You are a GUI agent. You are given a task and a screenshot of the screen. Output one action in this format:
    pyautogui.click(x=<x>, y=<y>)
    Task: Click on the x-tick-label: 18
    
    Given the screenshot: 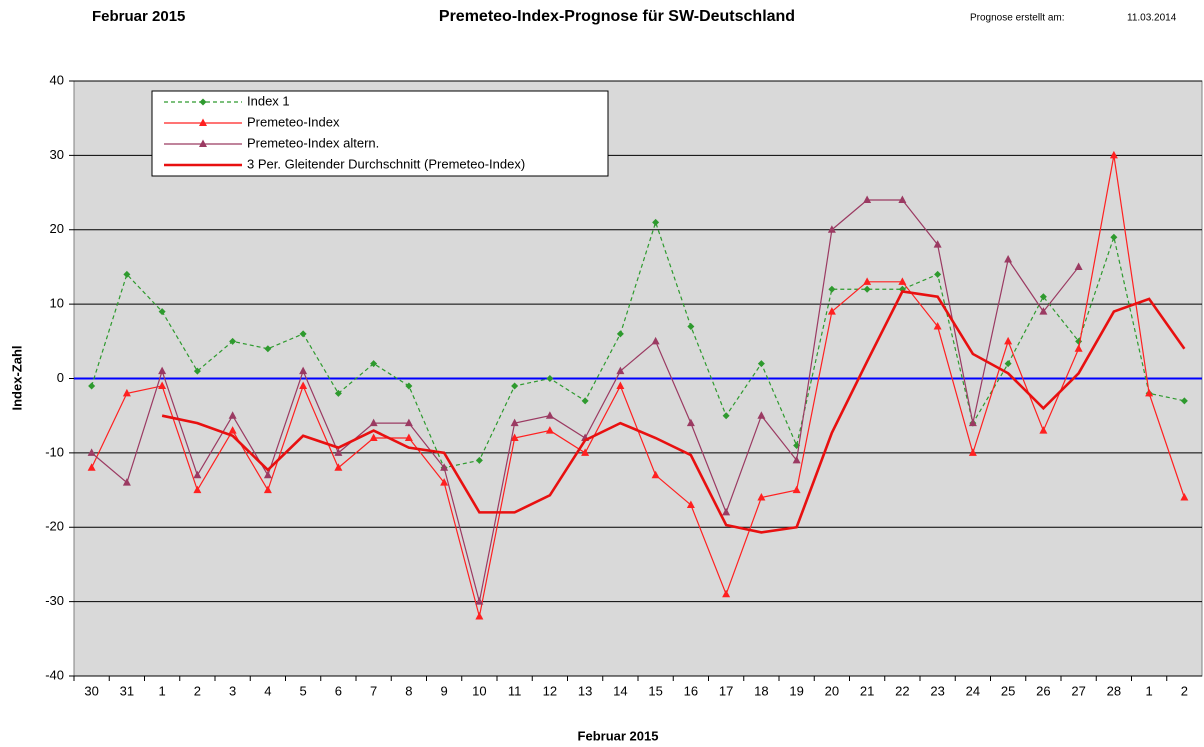 What is the action you would take?
    pyautogui.click(x=761, y=690)
    